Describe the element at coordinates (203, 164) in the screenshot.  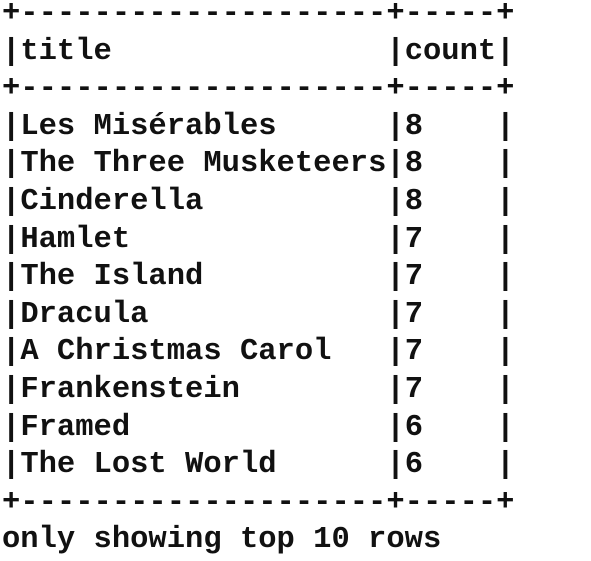
I see `cell-title: The Three Musketeers` at that location.